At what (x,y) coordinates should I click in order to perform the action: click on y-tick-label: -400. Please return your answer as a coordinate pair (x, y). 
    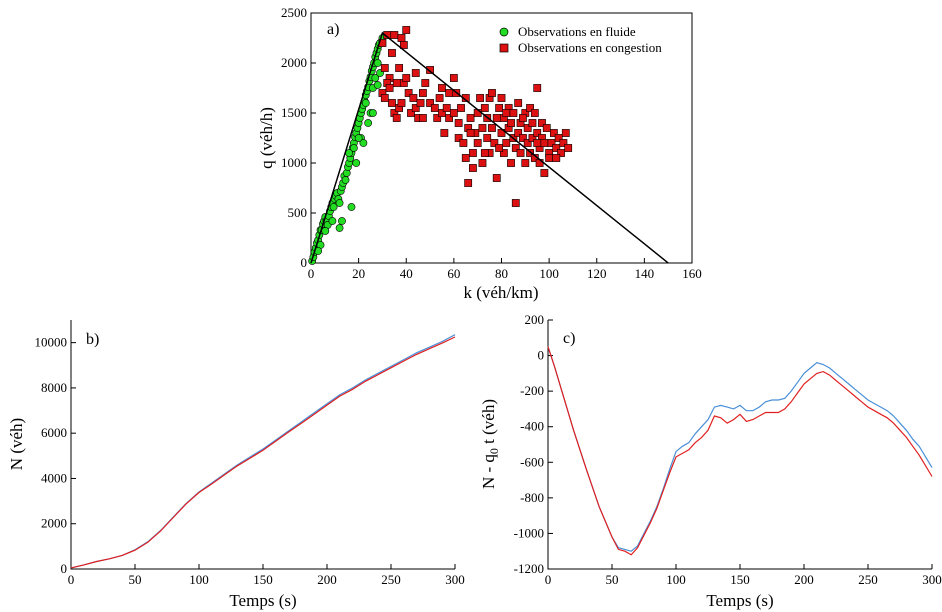
    Looking at the image, I should click on (532, 426).